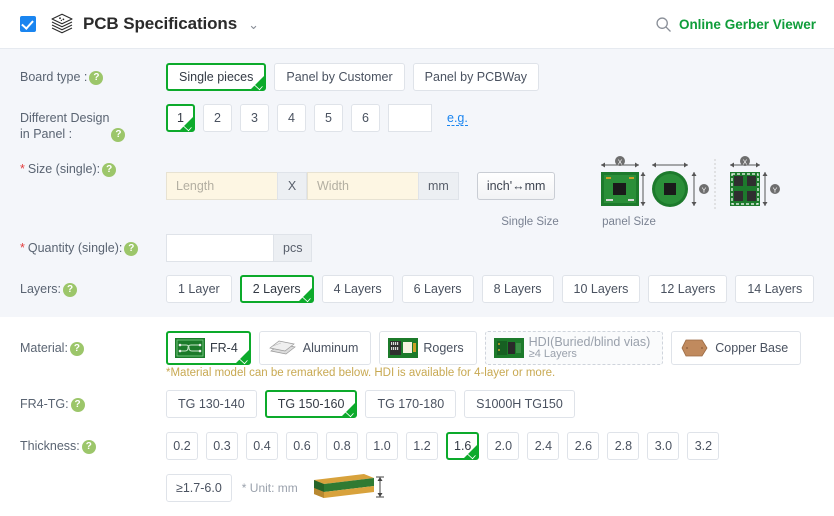 The height and width of the screenshot is (516, 834). Describe the element at coordinates (365, 118) in the screenshot. I see `option-design-6: 6` at that location.